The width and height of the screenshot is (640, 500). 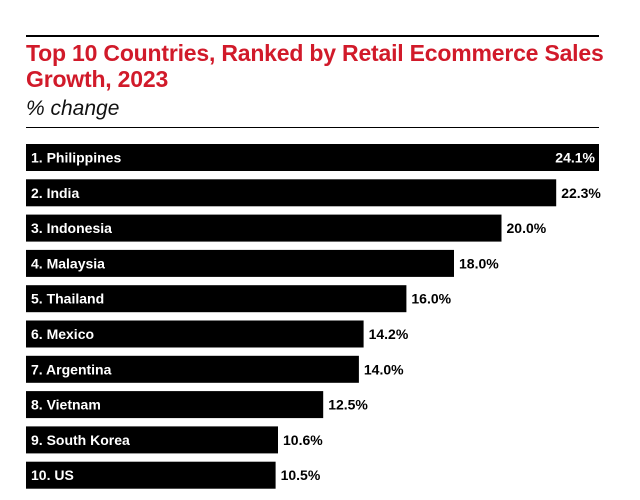 What do you see at coordinates (479, 263) in the screenshot?
I see `value-label: 18.0%` at bounding box center [479, 263].